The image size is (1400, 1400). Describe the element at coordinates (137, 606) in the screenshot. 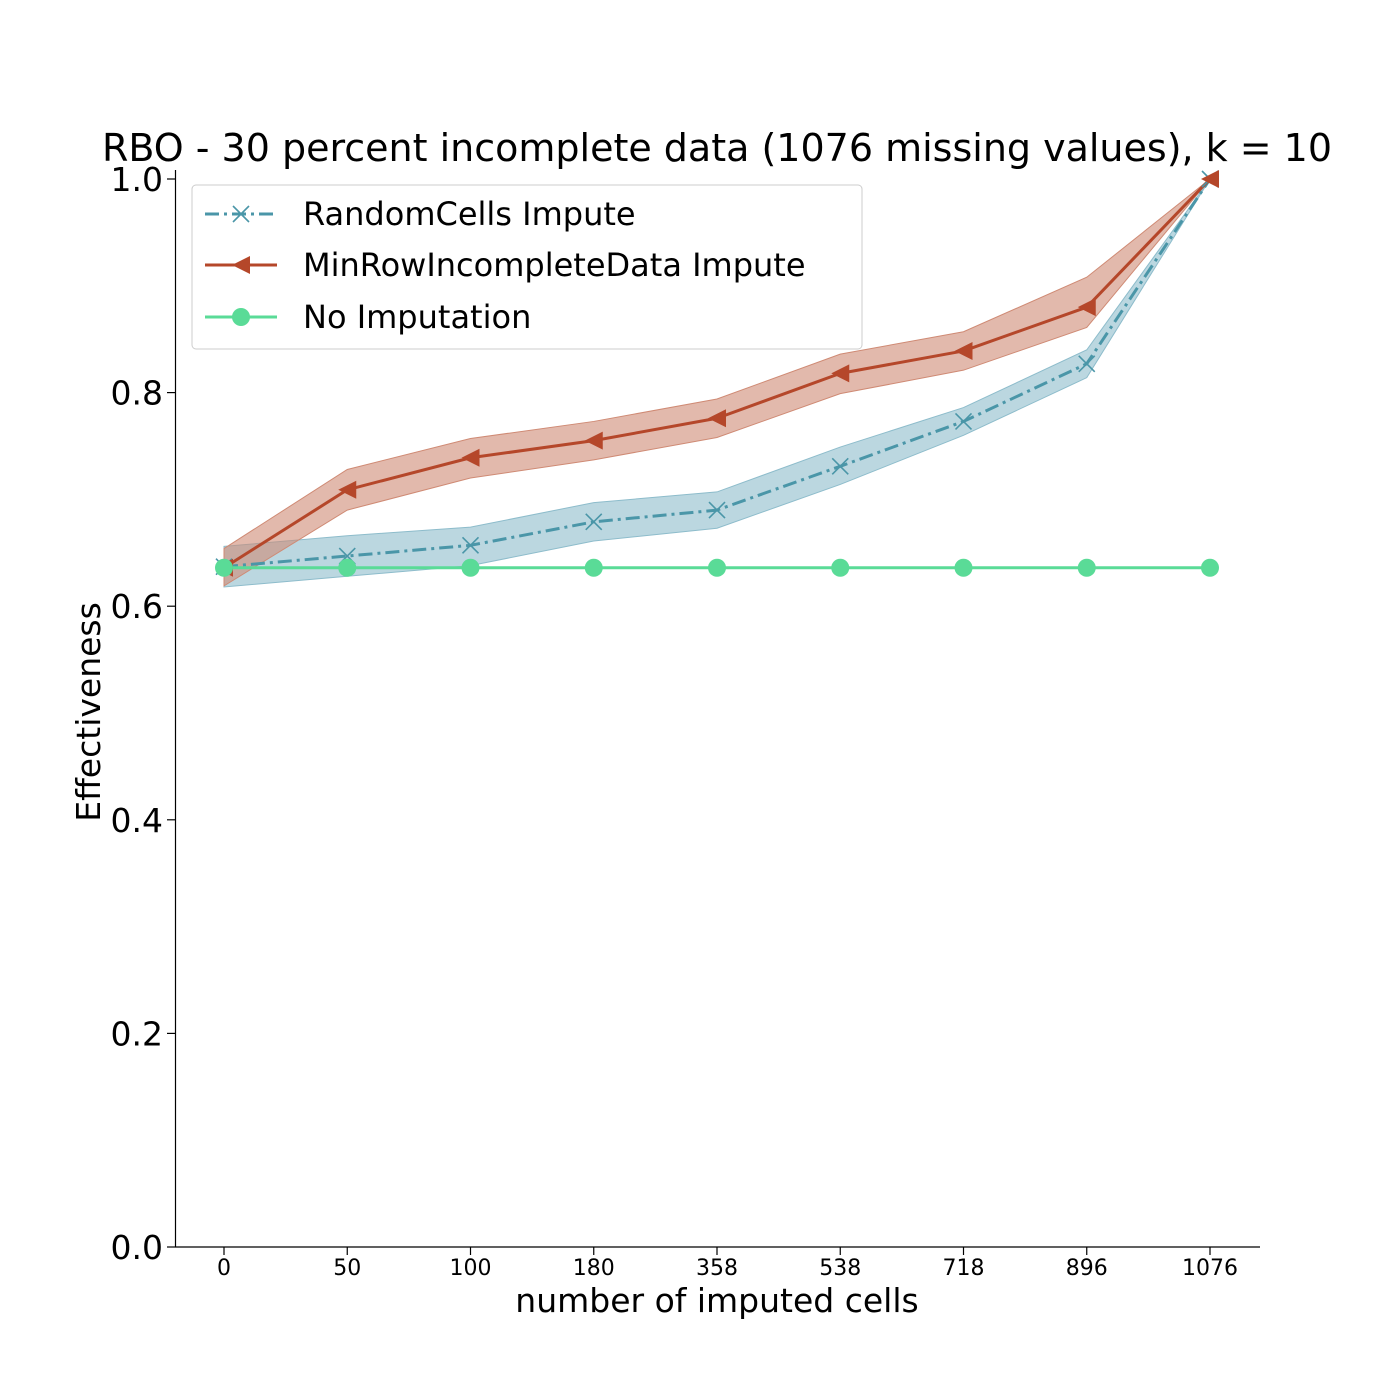

I see `y-tick-label: 0.6` at that location.